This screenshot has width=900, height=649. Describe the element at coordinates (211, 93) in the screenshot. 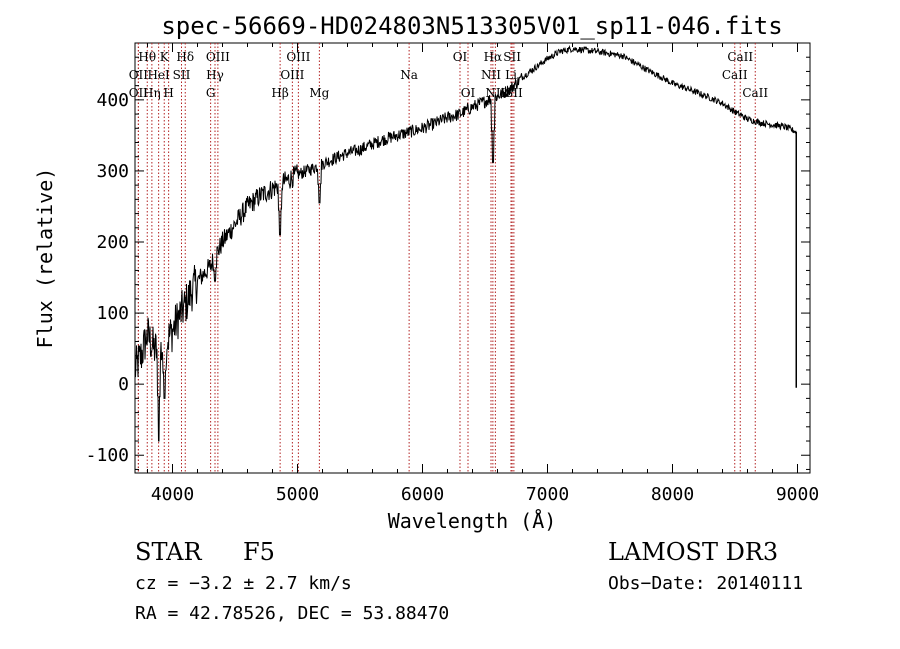

I see `line-marker-label: G` at that location.